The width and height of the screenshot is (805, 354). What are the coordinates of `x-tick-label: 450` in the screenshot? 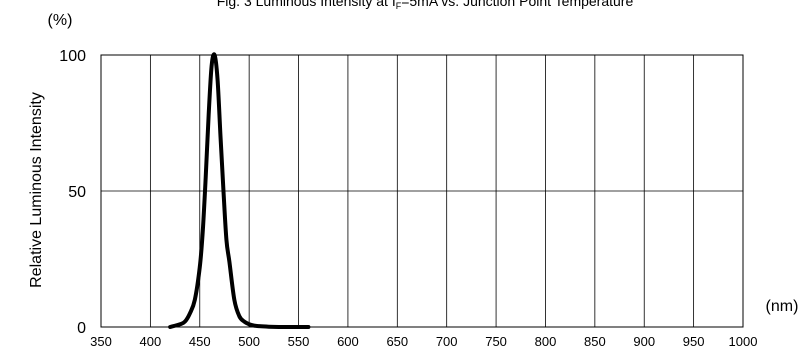 It's located at (200, 341).